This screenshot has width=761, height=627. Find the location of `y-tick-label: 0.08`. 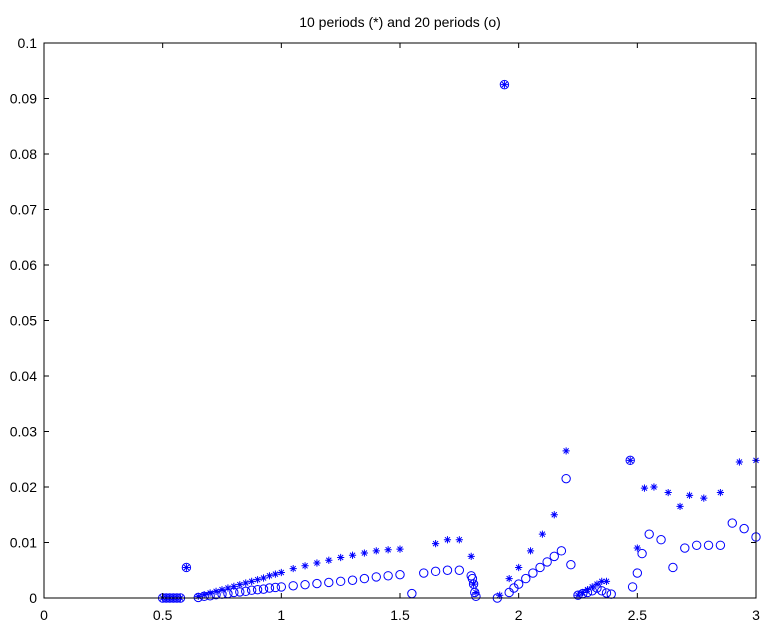

y-tick-label: 0.08 is located at coordinates (23, 154).